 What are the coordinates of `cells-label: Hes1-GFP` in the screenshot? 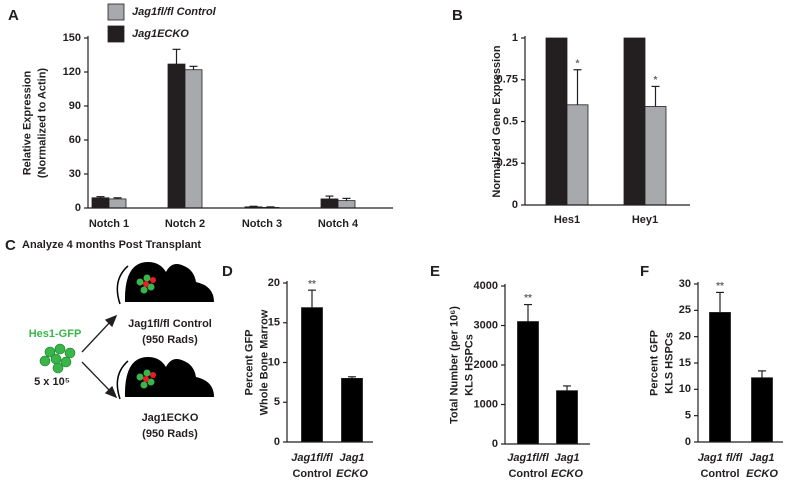 It's located at (55, 334).